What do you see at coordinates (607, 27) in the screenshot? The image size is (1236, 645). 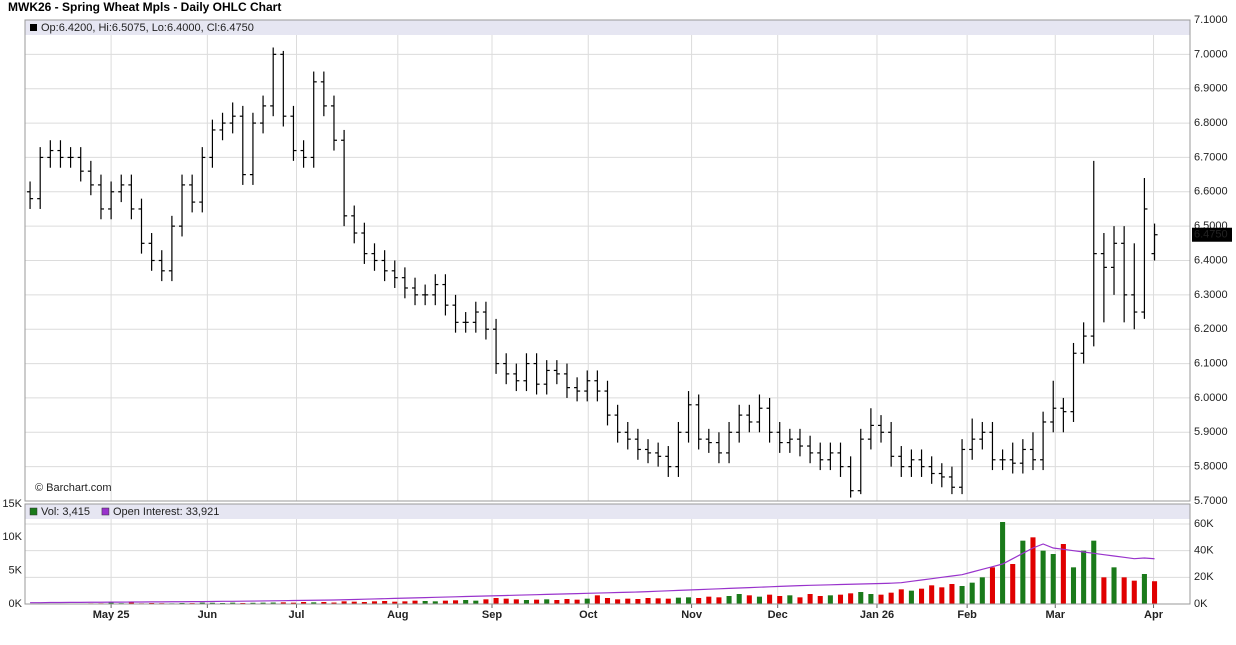 I see `info-band` at bounding box center [607, 27].